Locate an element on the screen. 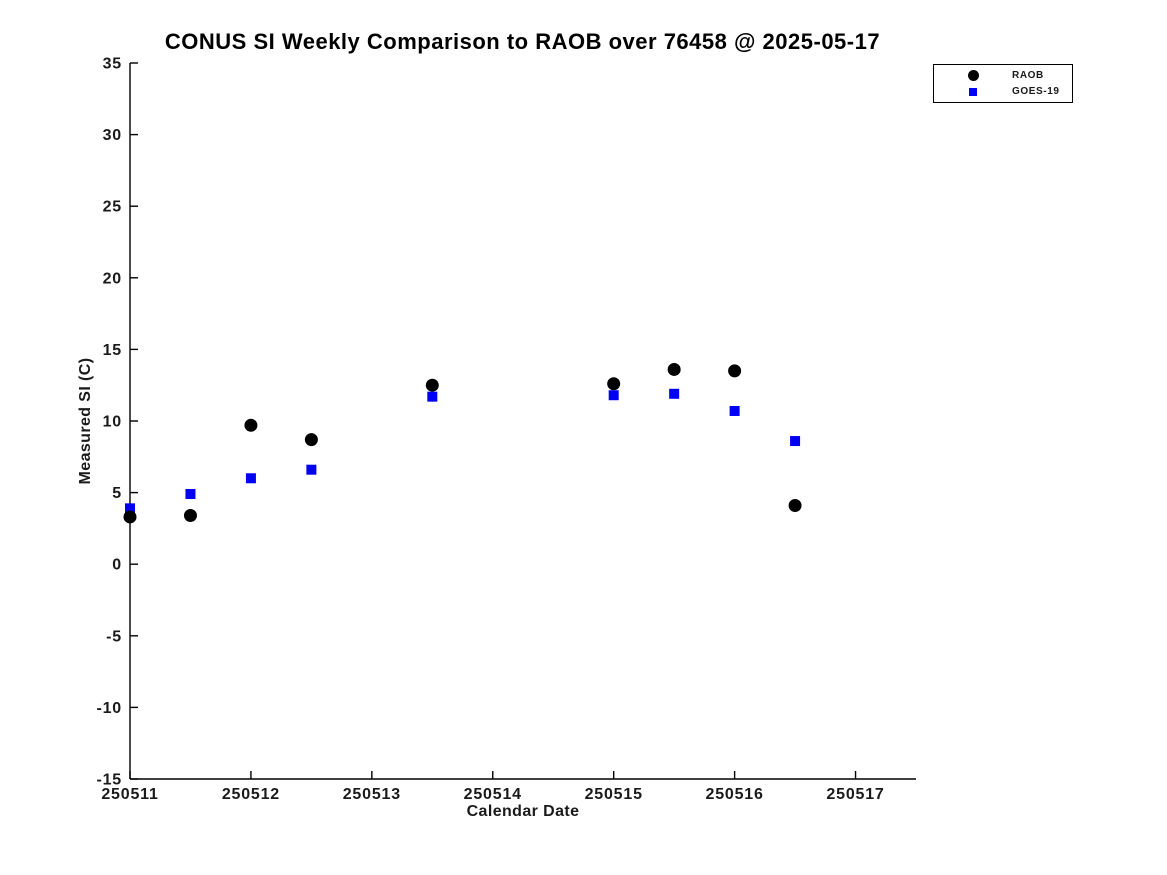 The height and width of the screenshot is (875, 1167). x-tick-label: 250515 is located at coordinates (614, 794).